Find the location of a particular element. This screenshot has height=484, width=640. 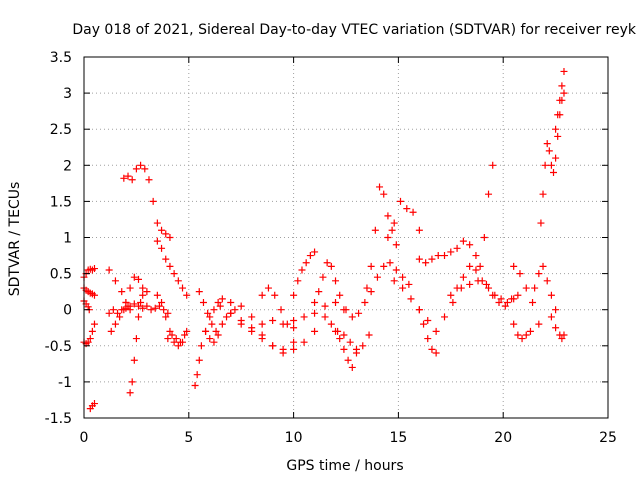

x-tick-label: 15 is located at coordinates (398, 438).